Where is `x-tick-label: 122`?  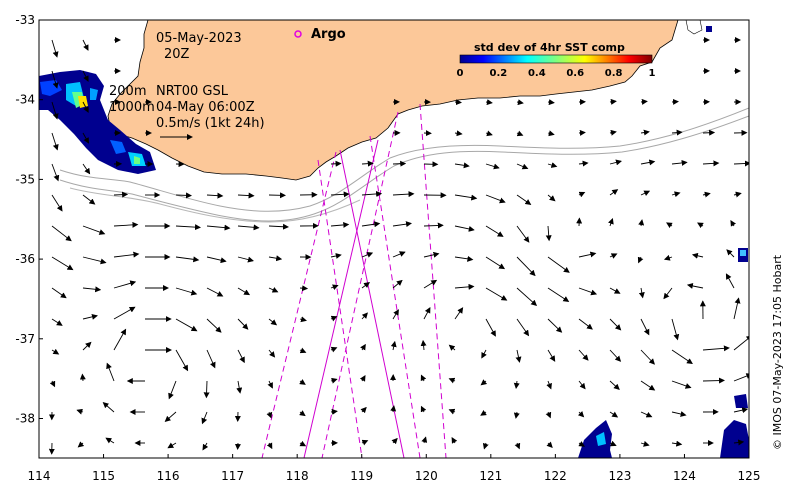
x-tick-label: 122 is located at coordinates (555, 476).